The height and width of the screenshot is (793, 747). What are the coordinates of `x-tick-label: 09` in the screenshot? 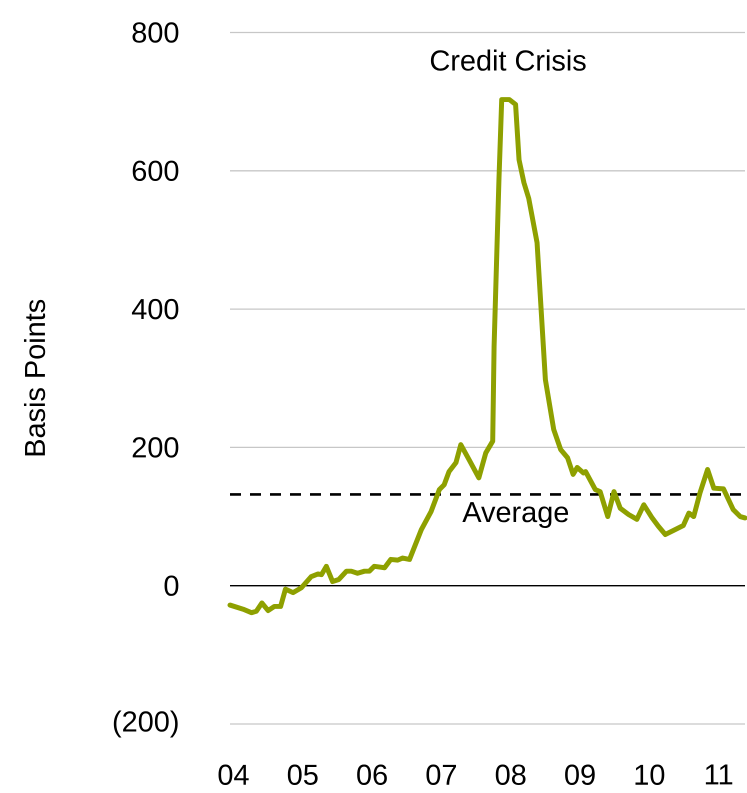 It's located at (580, 774).